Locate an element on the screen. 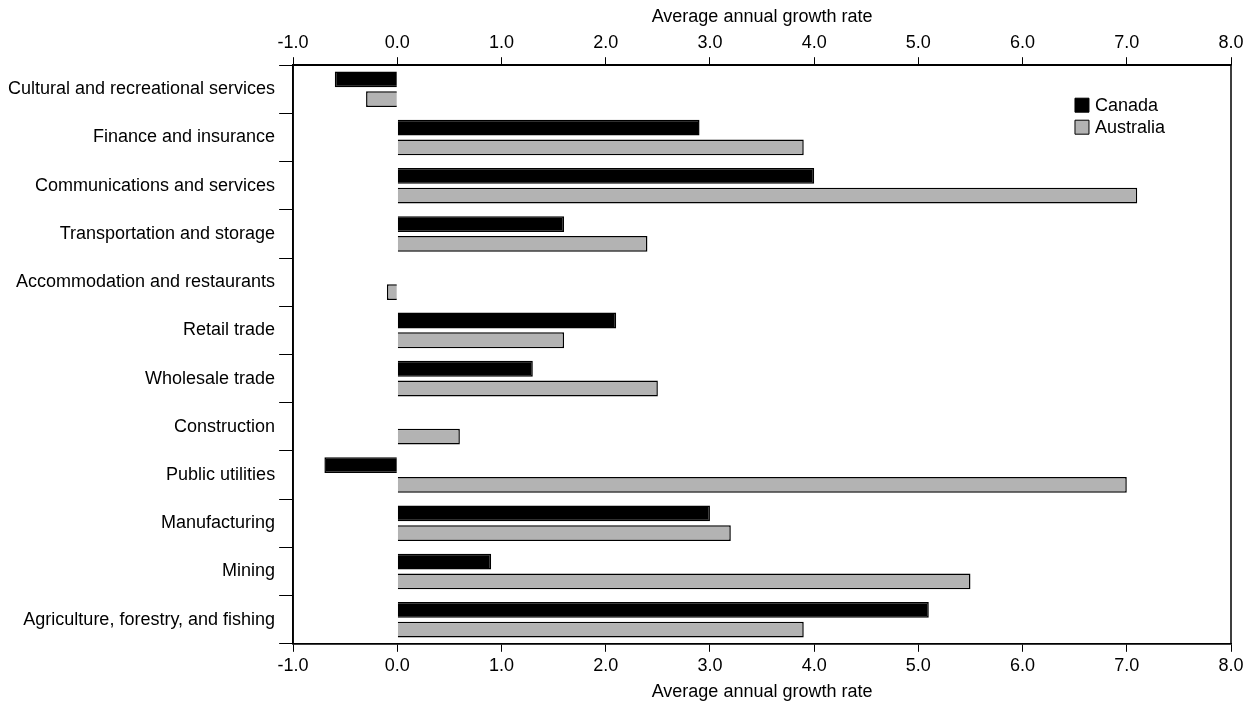 The width and height of the screenshot is (1251, 709). legend-label: Australia is located at coordinates (1130, 127).